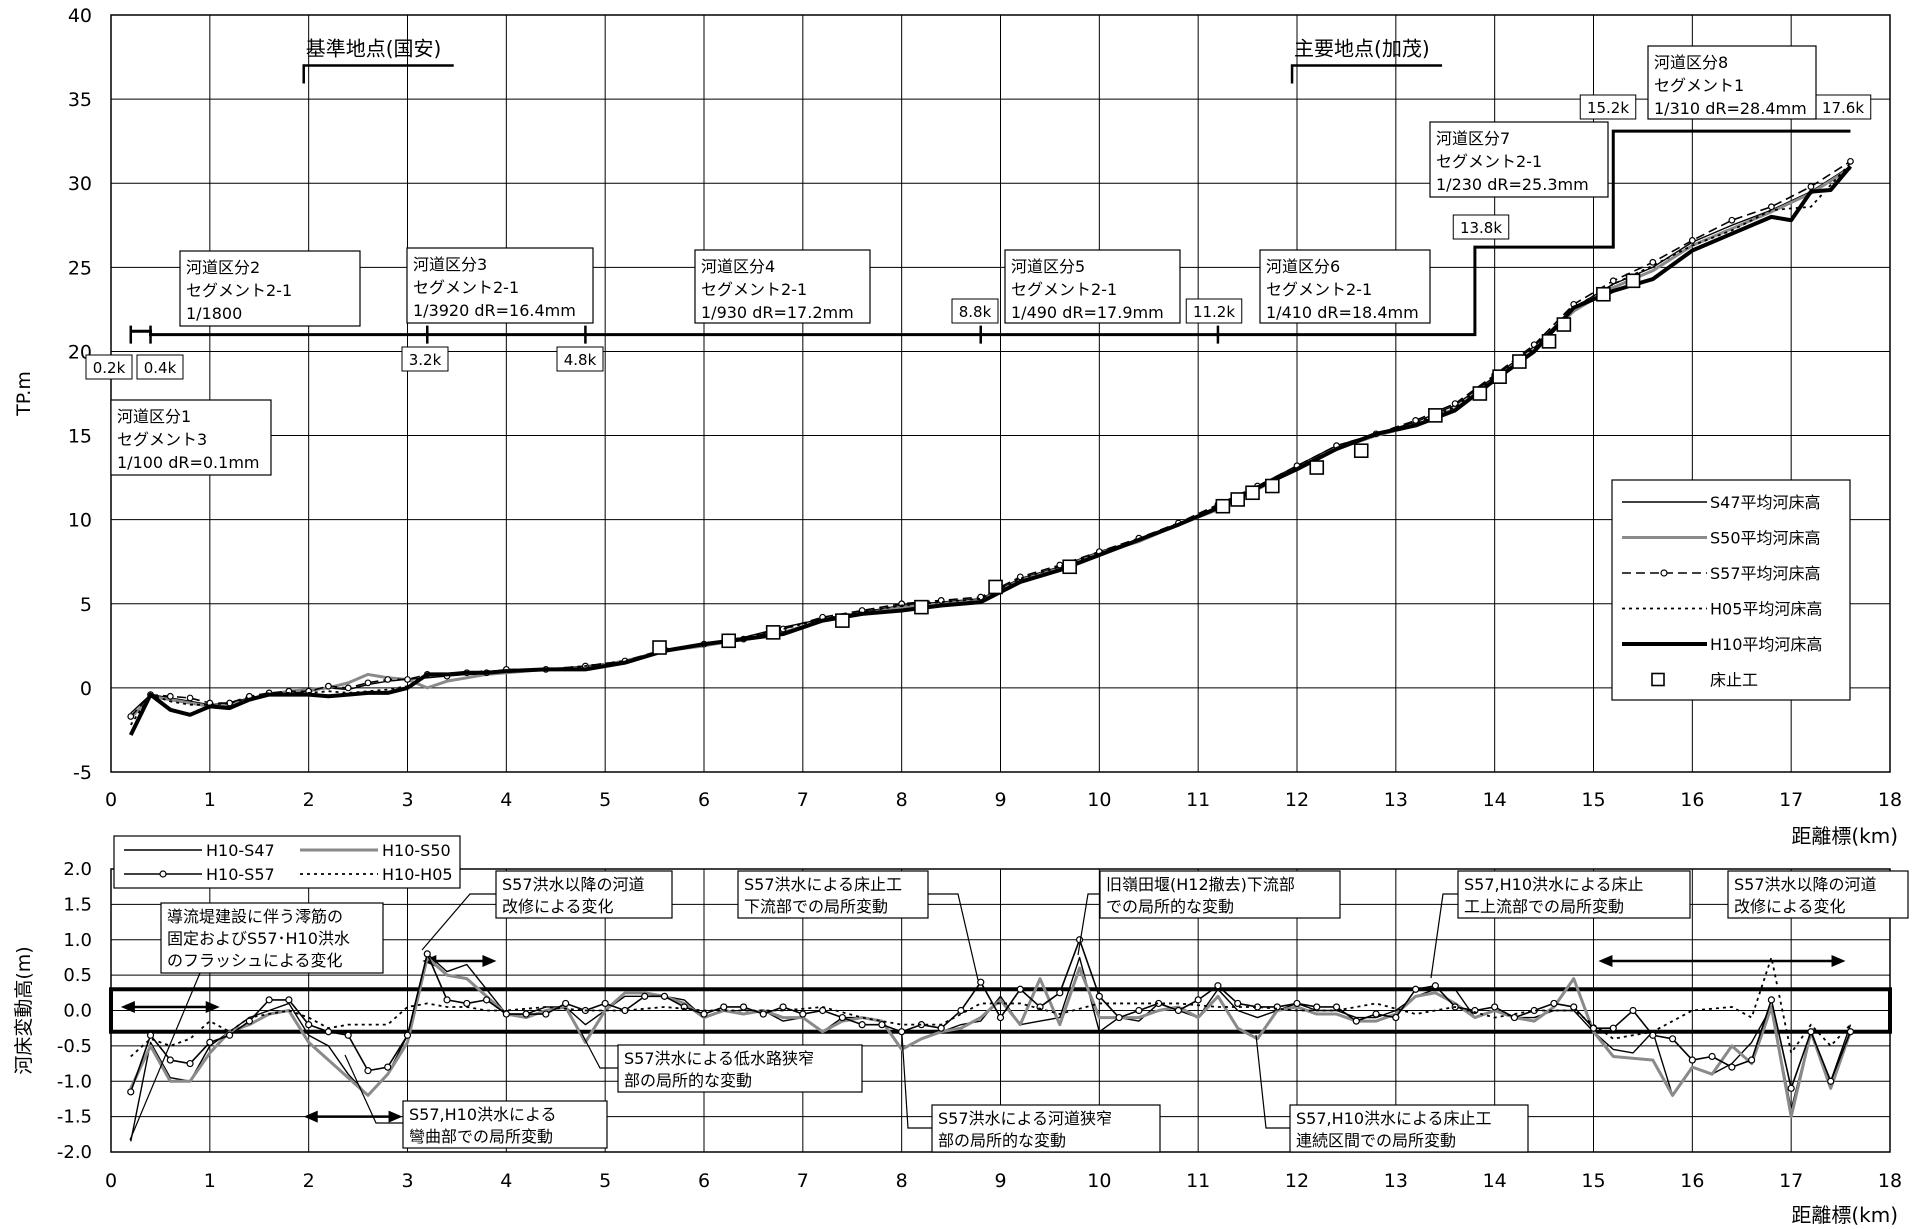 This screenshot has width=1919, height=1229. What do you see at coordinates (1890, 800) in the screenshot?
I see `x-tick-label: 18` at bounding box center [1890, 800].